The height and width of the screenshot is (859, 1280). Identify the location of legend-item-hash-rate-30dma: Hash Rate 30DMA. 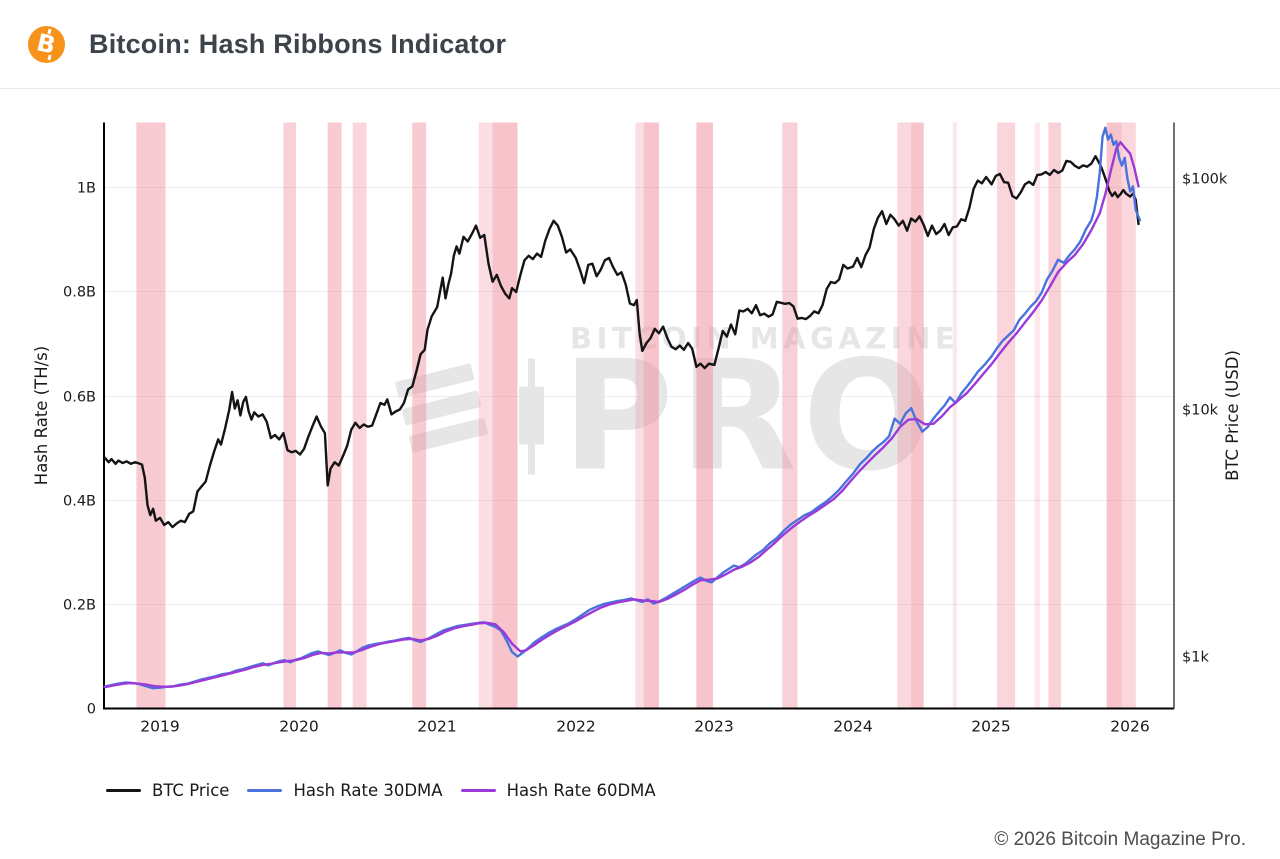
(345, 790).